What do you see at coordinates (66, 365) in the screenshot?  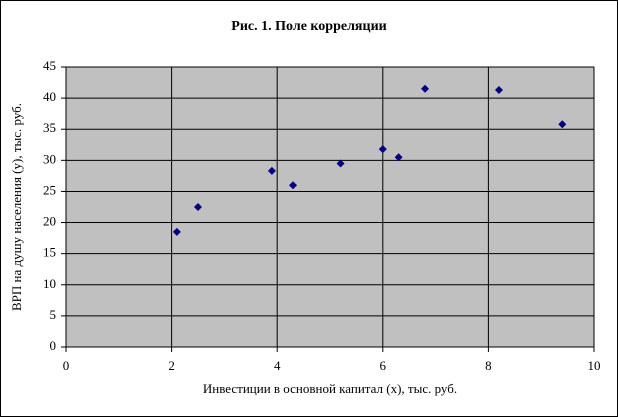 I see `x-tick-label: 0` at bounding box center [66, 365].